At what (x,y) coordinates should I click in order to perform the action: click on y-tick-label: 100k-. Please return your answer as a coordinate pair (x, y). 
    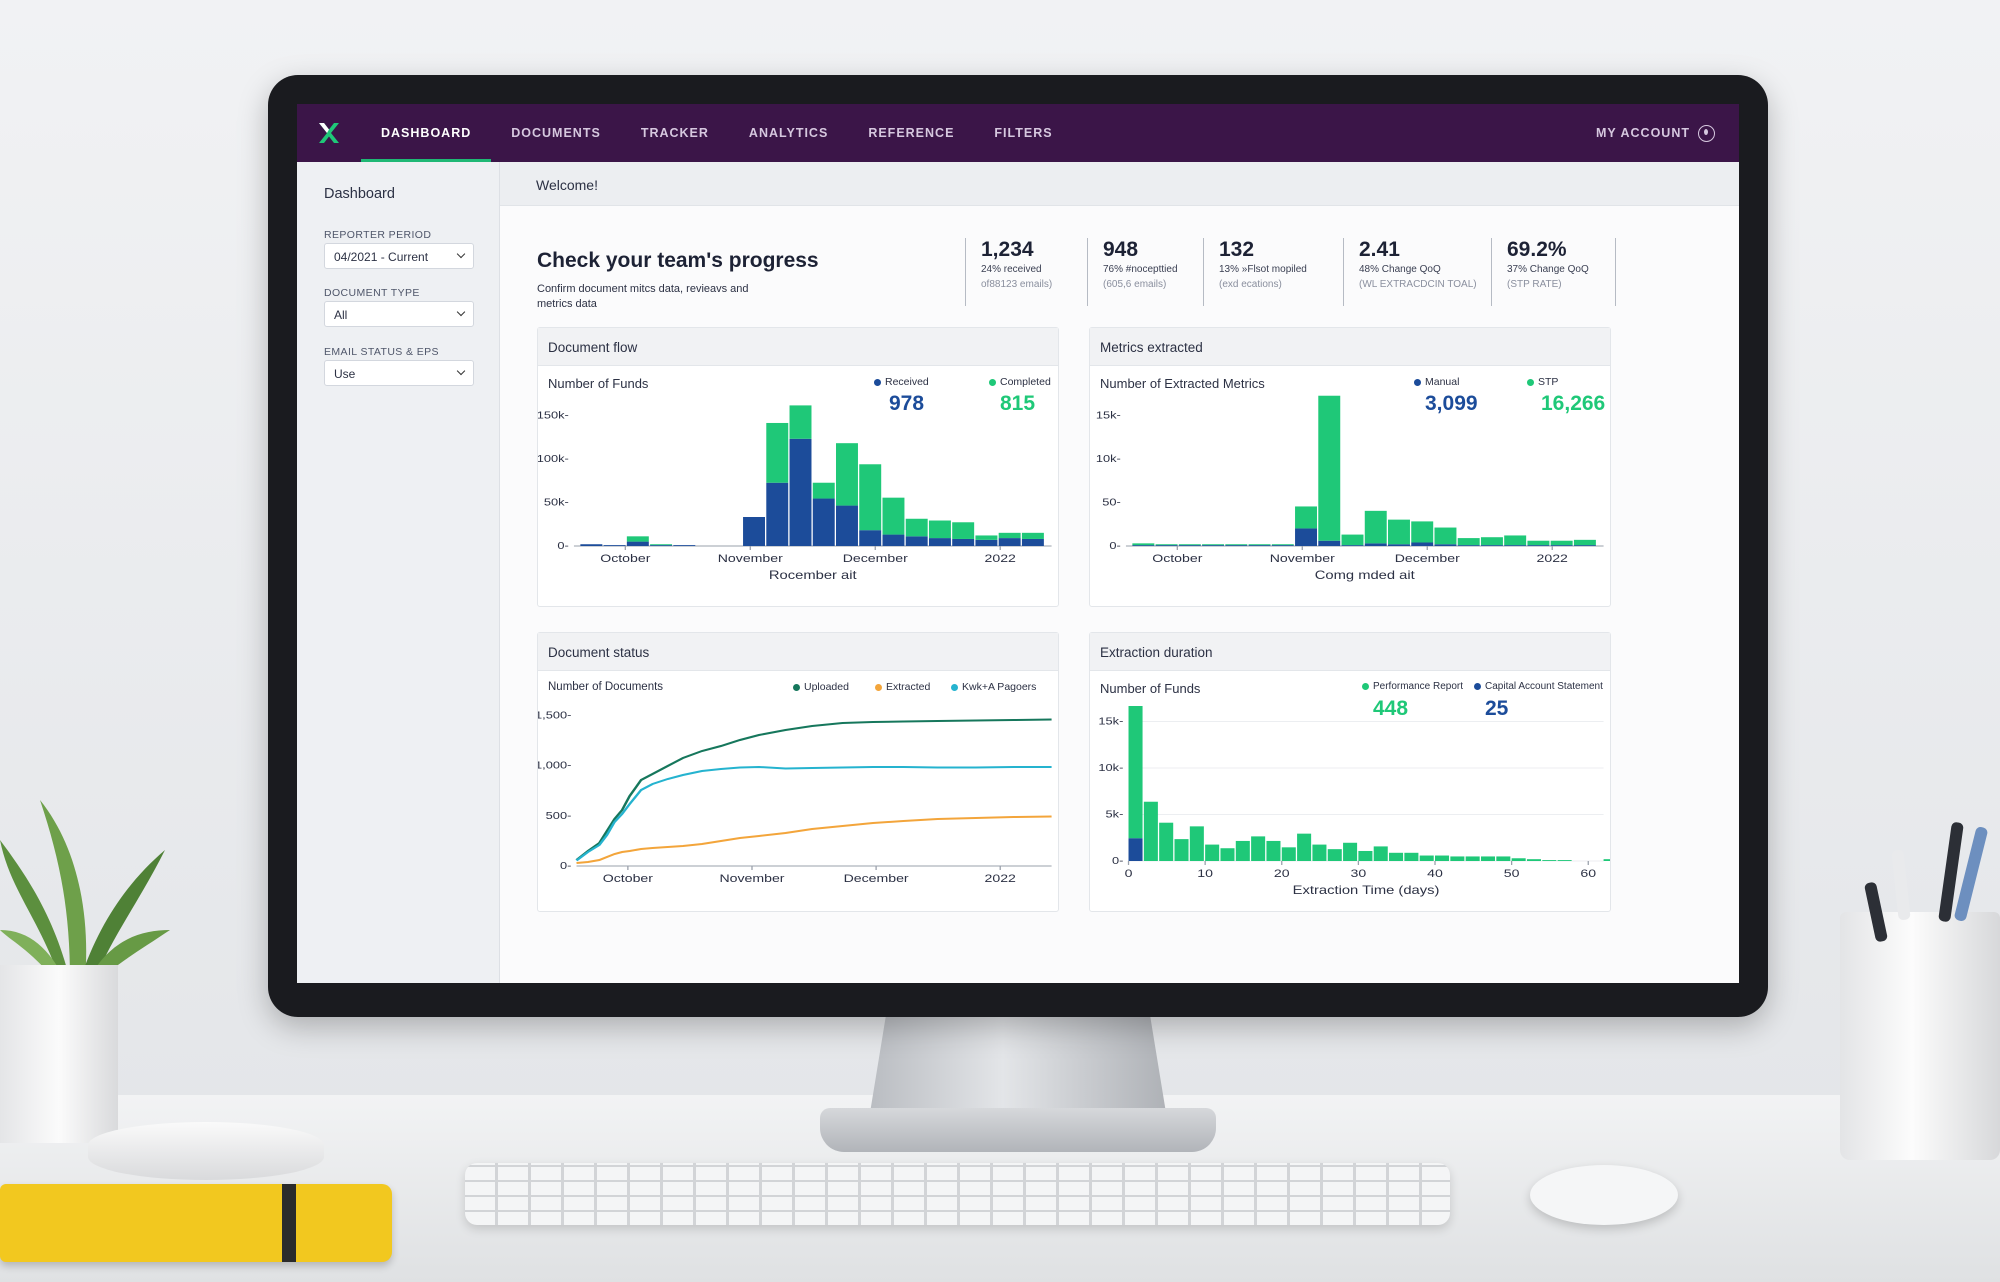
    Looking at the image, I should click on (553, 459).